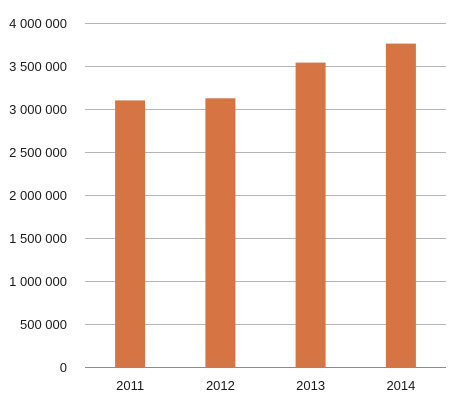 The width and height of the screenshot is (450, 411). What do you see at coordinates (220, 385) in the screenshot?
I see `x-tick-label: 2012` at bounding box center [220, 385].